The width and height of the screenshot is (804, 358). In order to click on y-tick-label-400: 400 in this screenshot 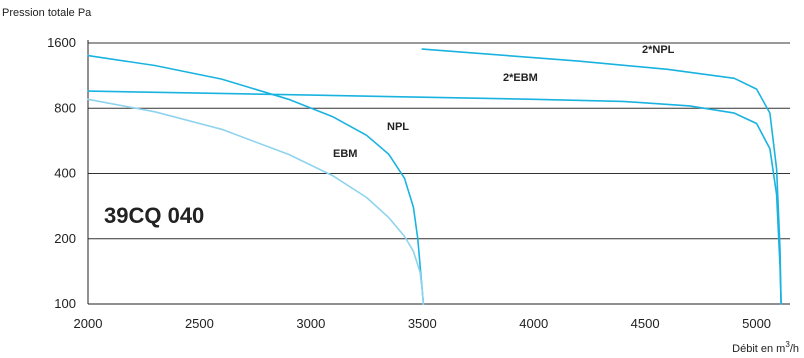, I will do `click(65, 173)`.